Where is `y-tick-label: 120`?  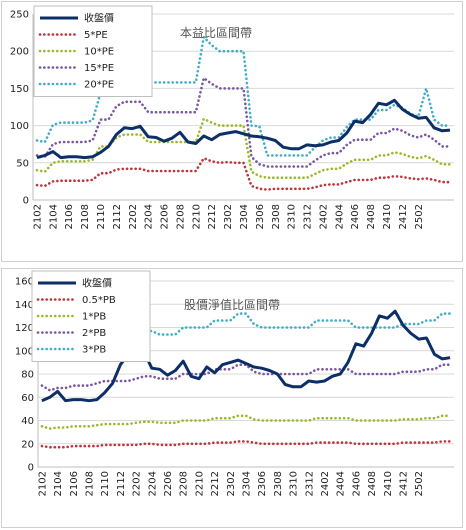 y-tick-label: 120 is located at coordinates (24, 328).